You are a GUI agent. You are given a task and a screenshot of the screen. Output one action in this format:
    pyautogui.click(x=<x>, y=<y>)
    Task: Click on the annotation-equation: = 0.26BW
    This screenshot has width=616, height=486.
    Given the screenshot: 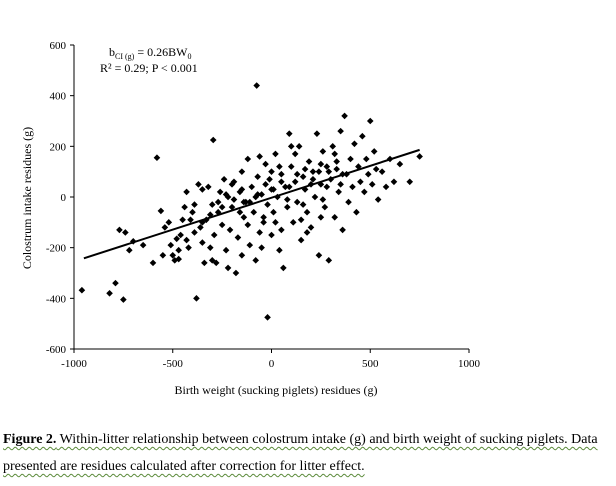 What is the action you would take?
    pyautogui.click(x=161, y=52)
    